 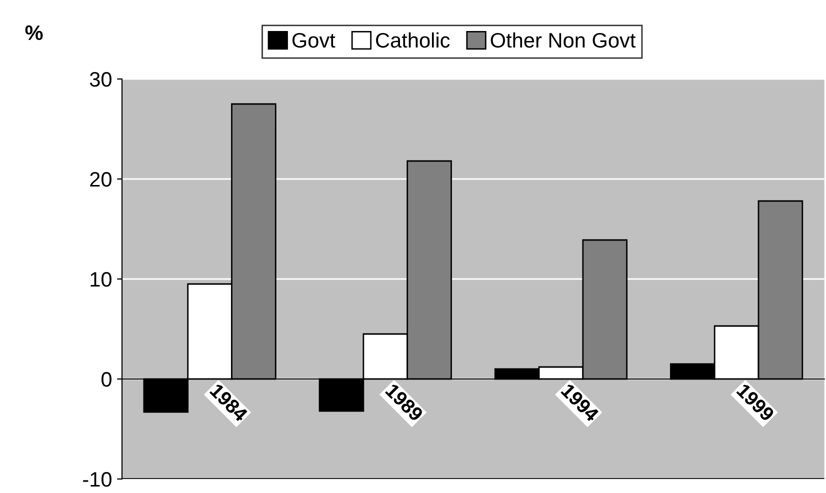 What do you see at coordinates (314, 40) in the screenshot?
I see `legend-label: Govt` at bounding box center [314, 40].